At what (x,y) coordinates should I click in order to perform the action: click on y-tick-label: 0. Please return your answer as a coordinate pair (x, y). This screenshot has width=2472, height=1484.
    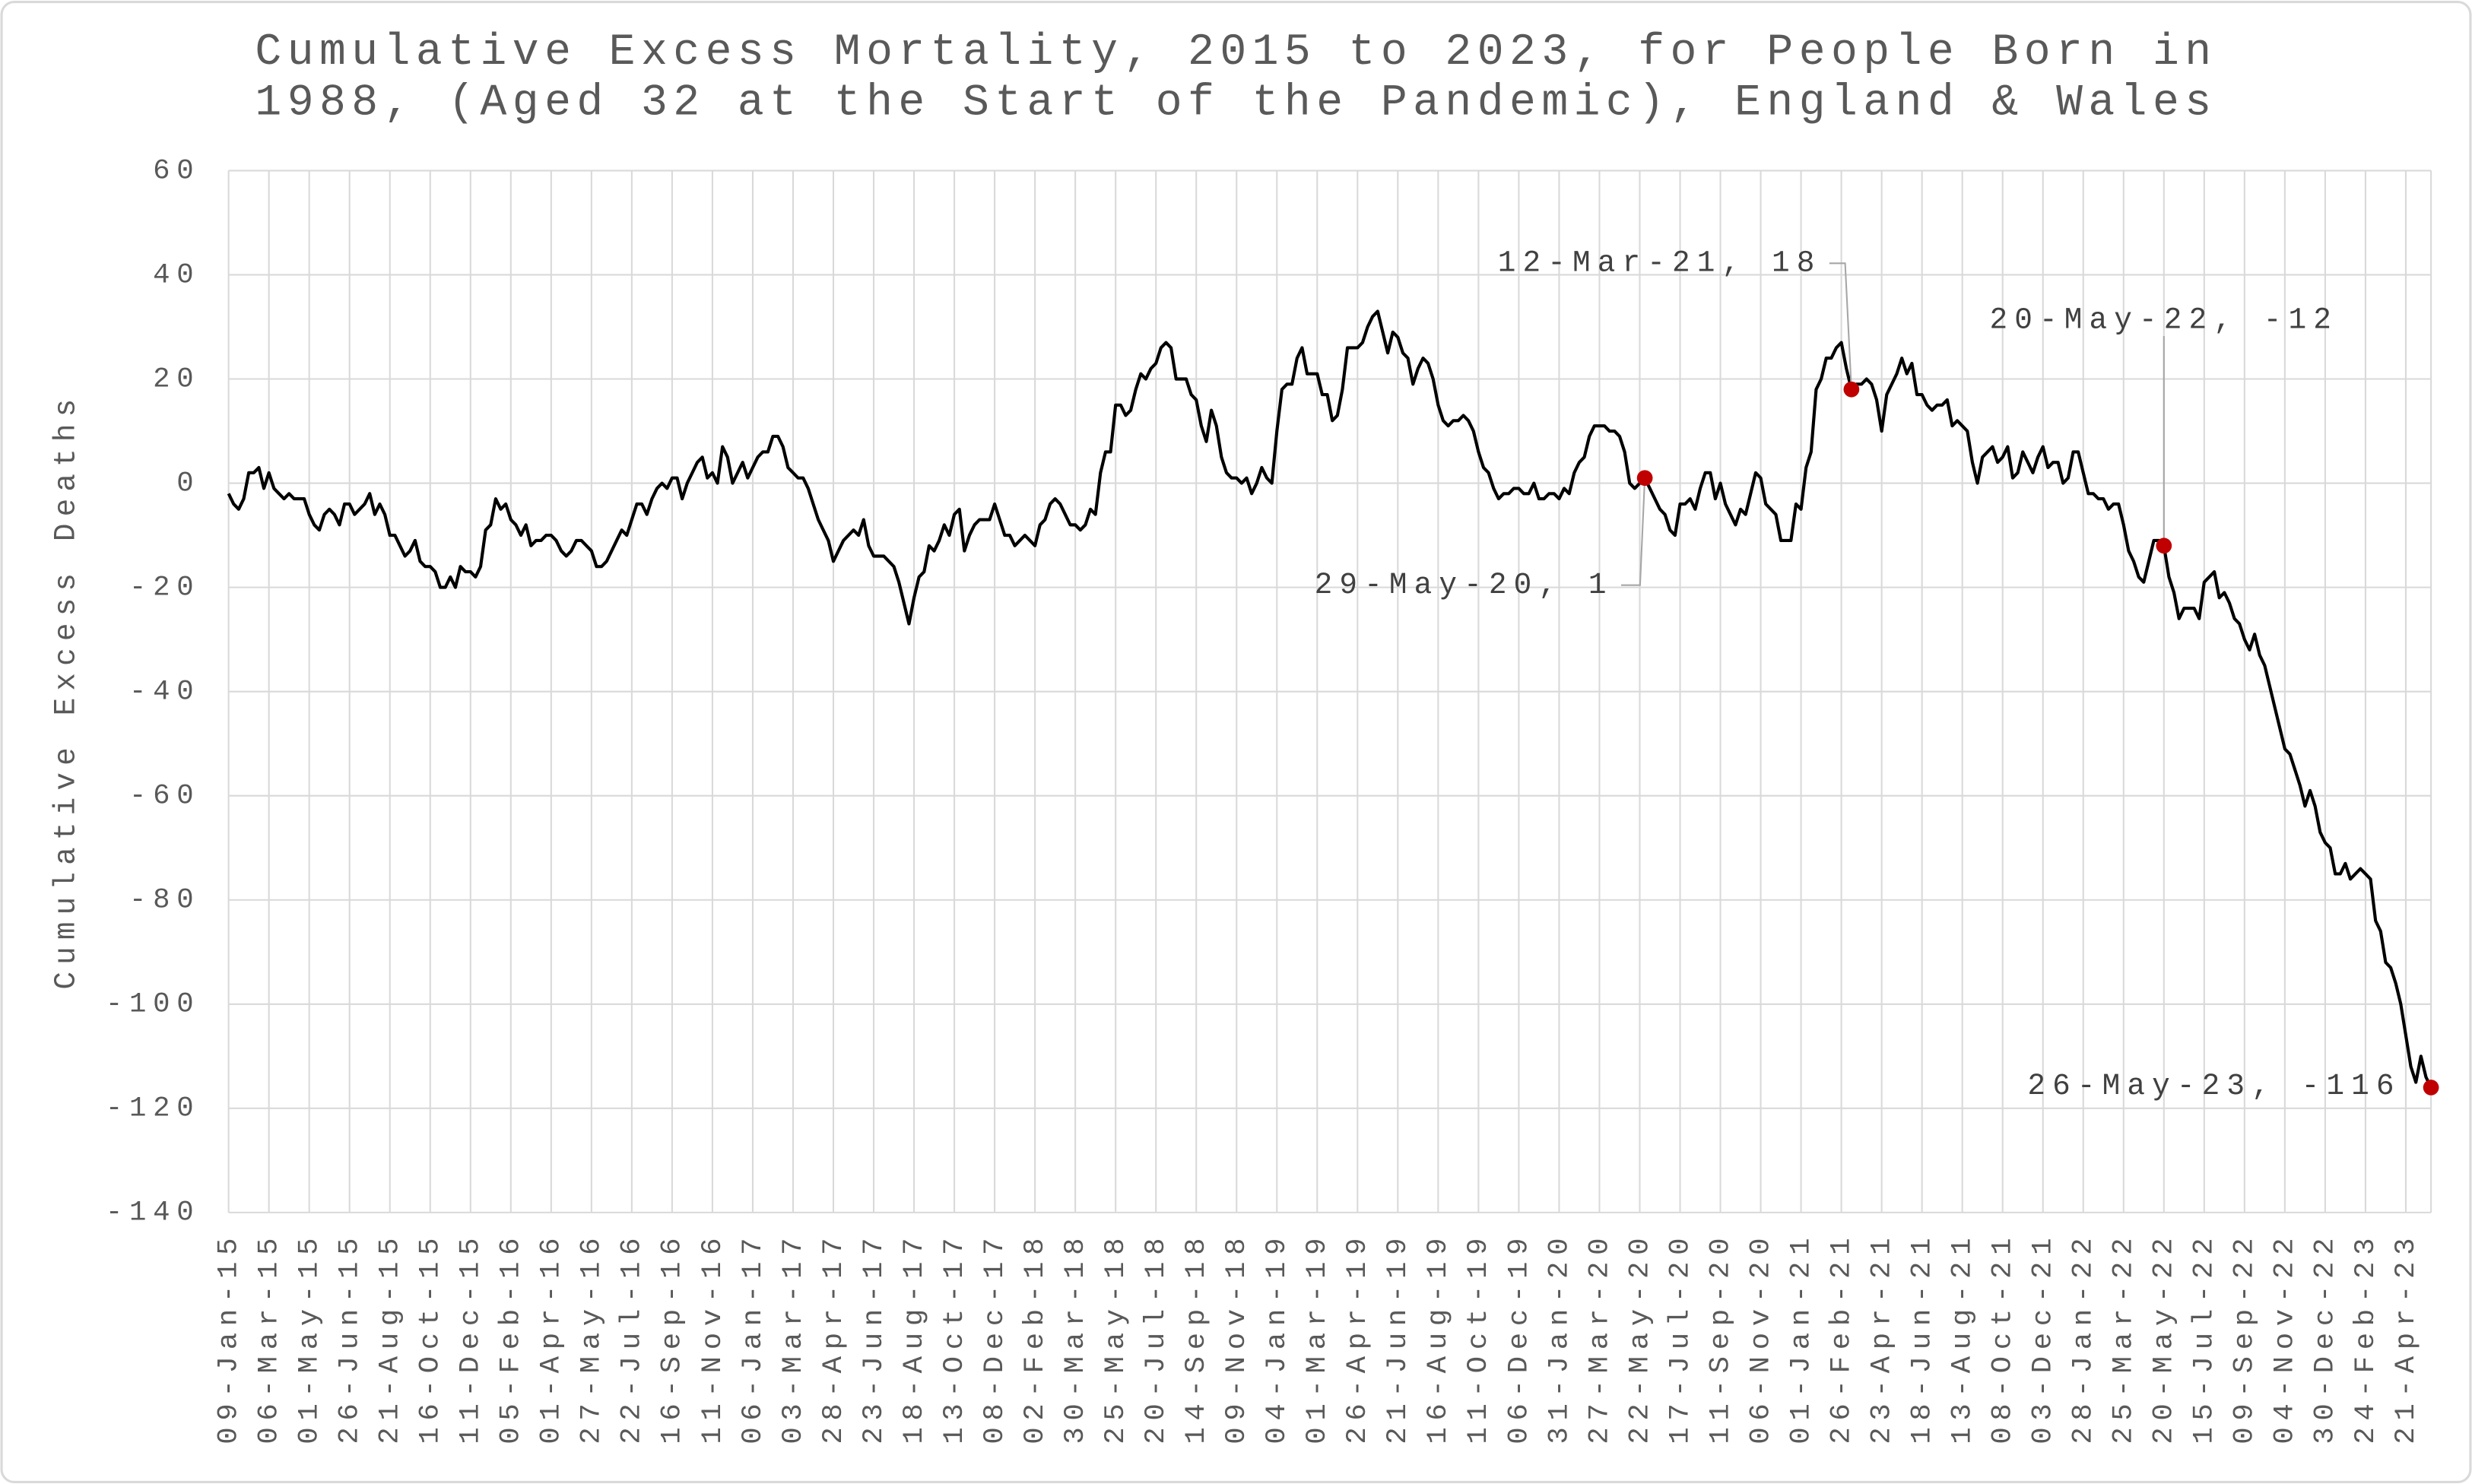
    Looking at the image, I should click on (188, 483).